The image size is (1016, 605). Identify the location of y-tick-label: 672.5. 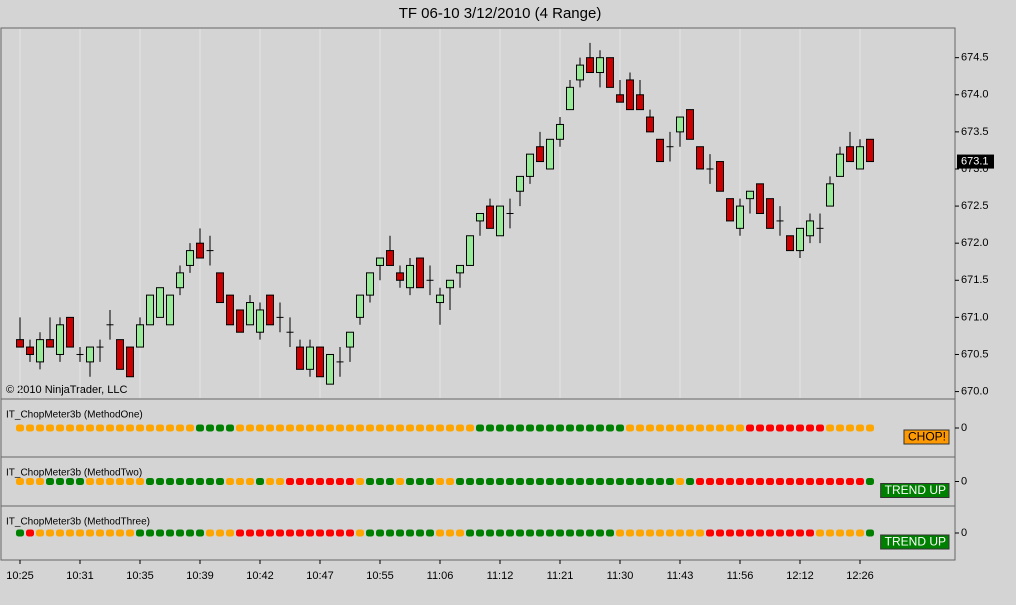
(975, 206).